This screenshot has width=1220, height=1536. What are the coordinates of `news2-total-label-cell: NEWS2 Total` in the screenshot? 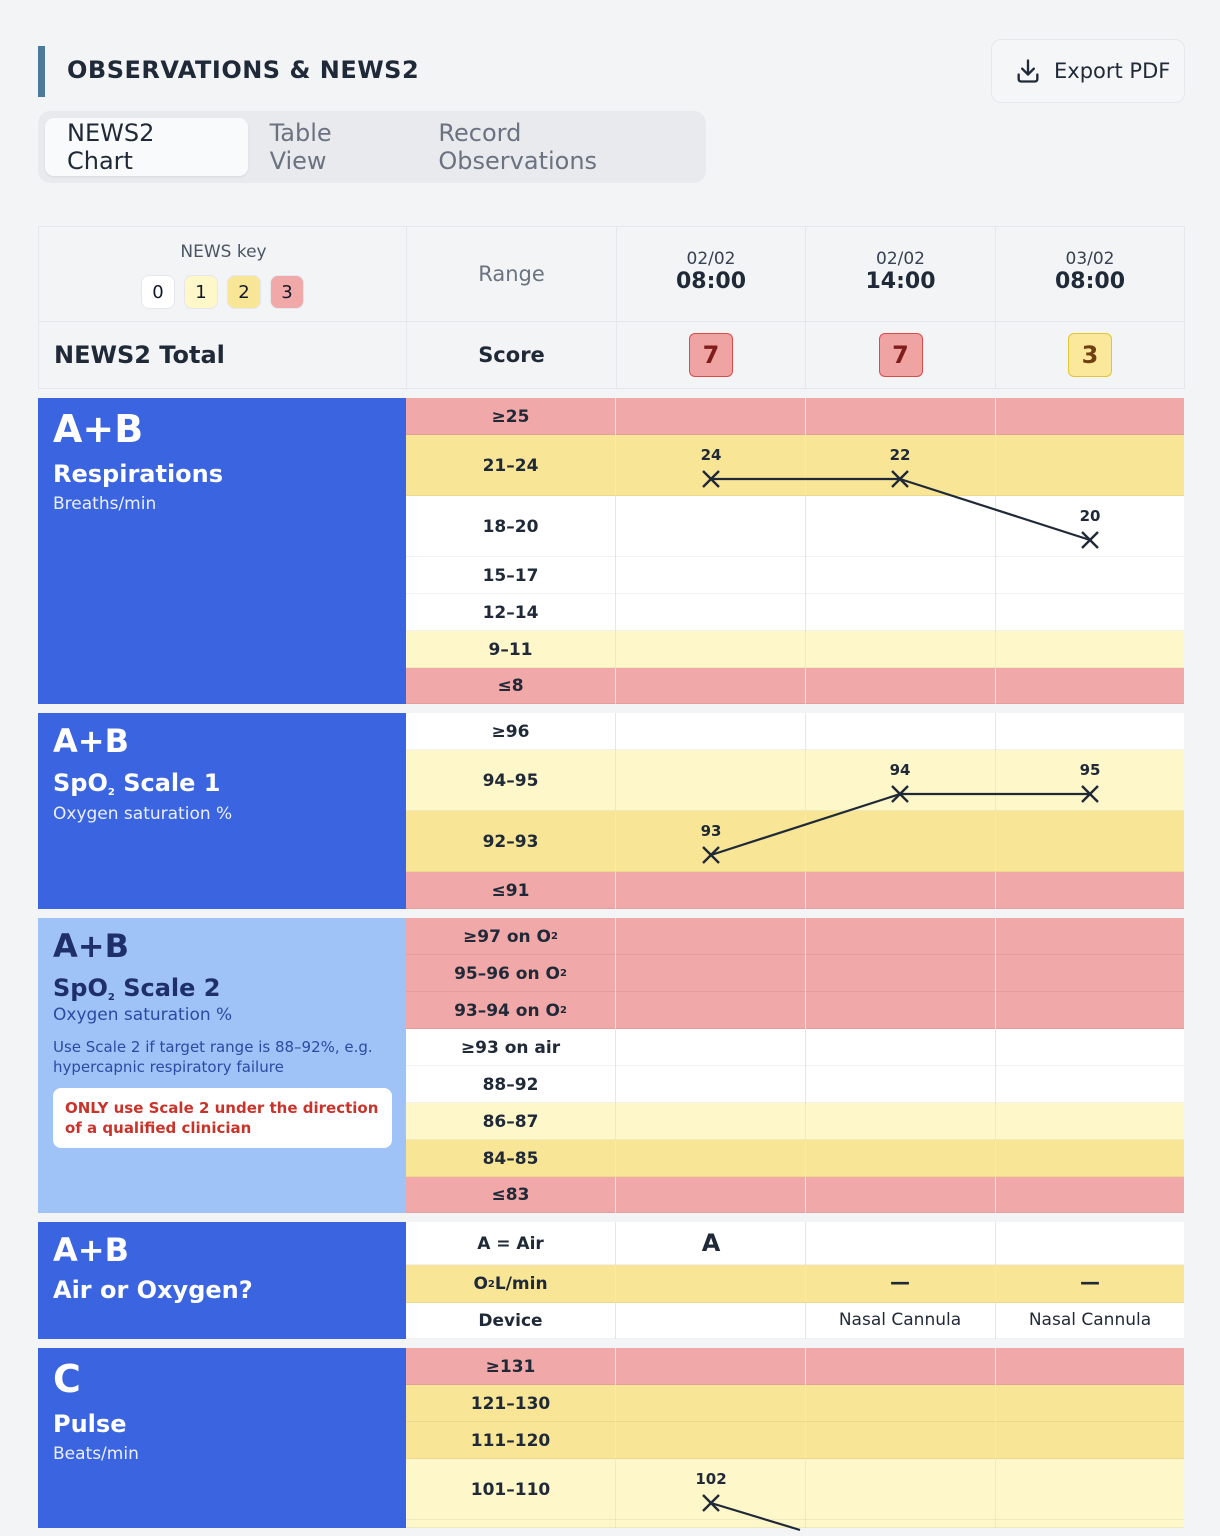 It's located at (222, 355).